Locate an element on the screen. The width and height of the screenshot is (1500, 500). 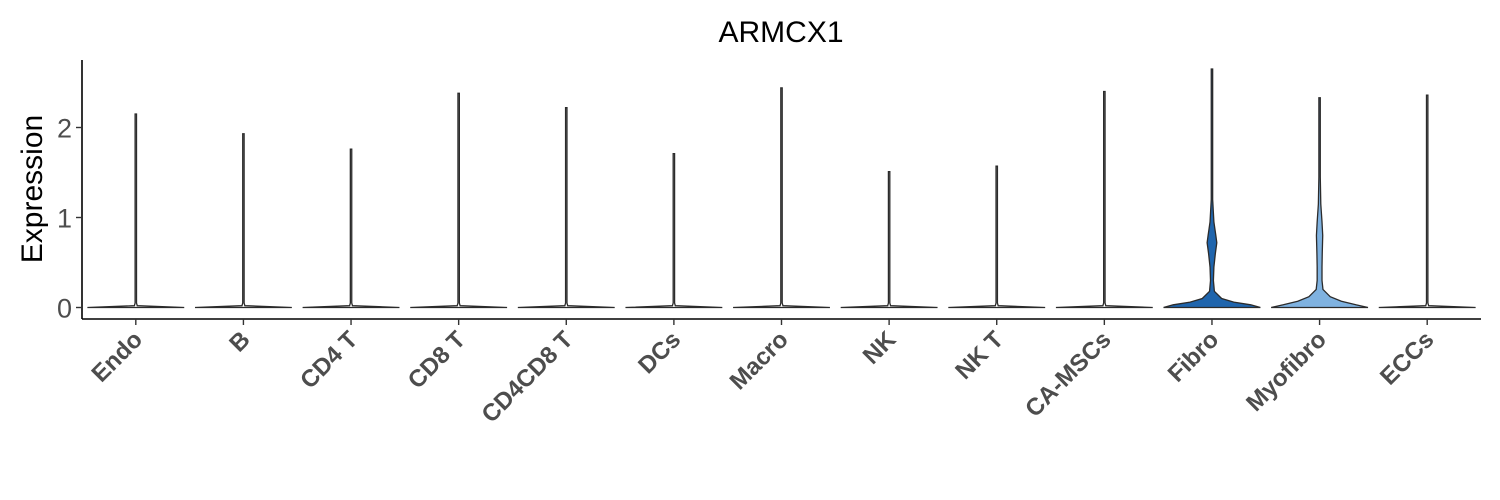
violin-macro is located at coordinates (781, 198).